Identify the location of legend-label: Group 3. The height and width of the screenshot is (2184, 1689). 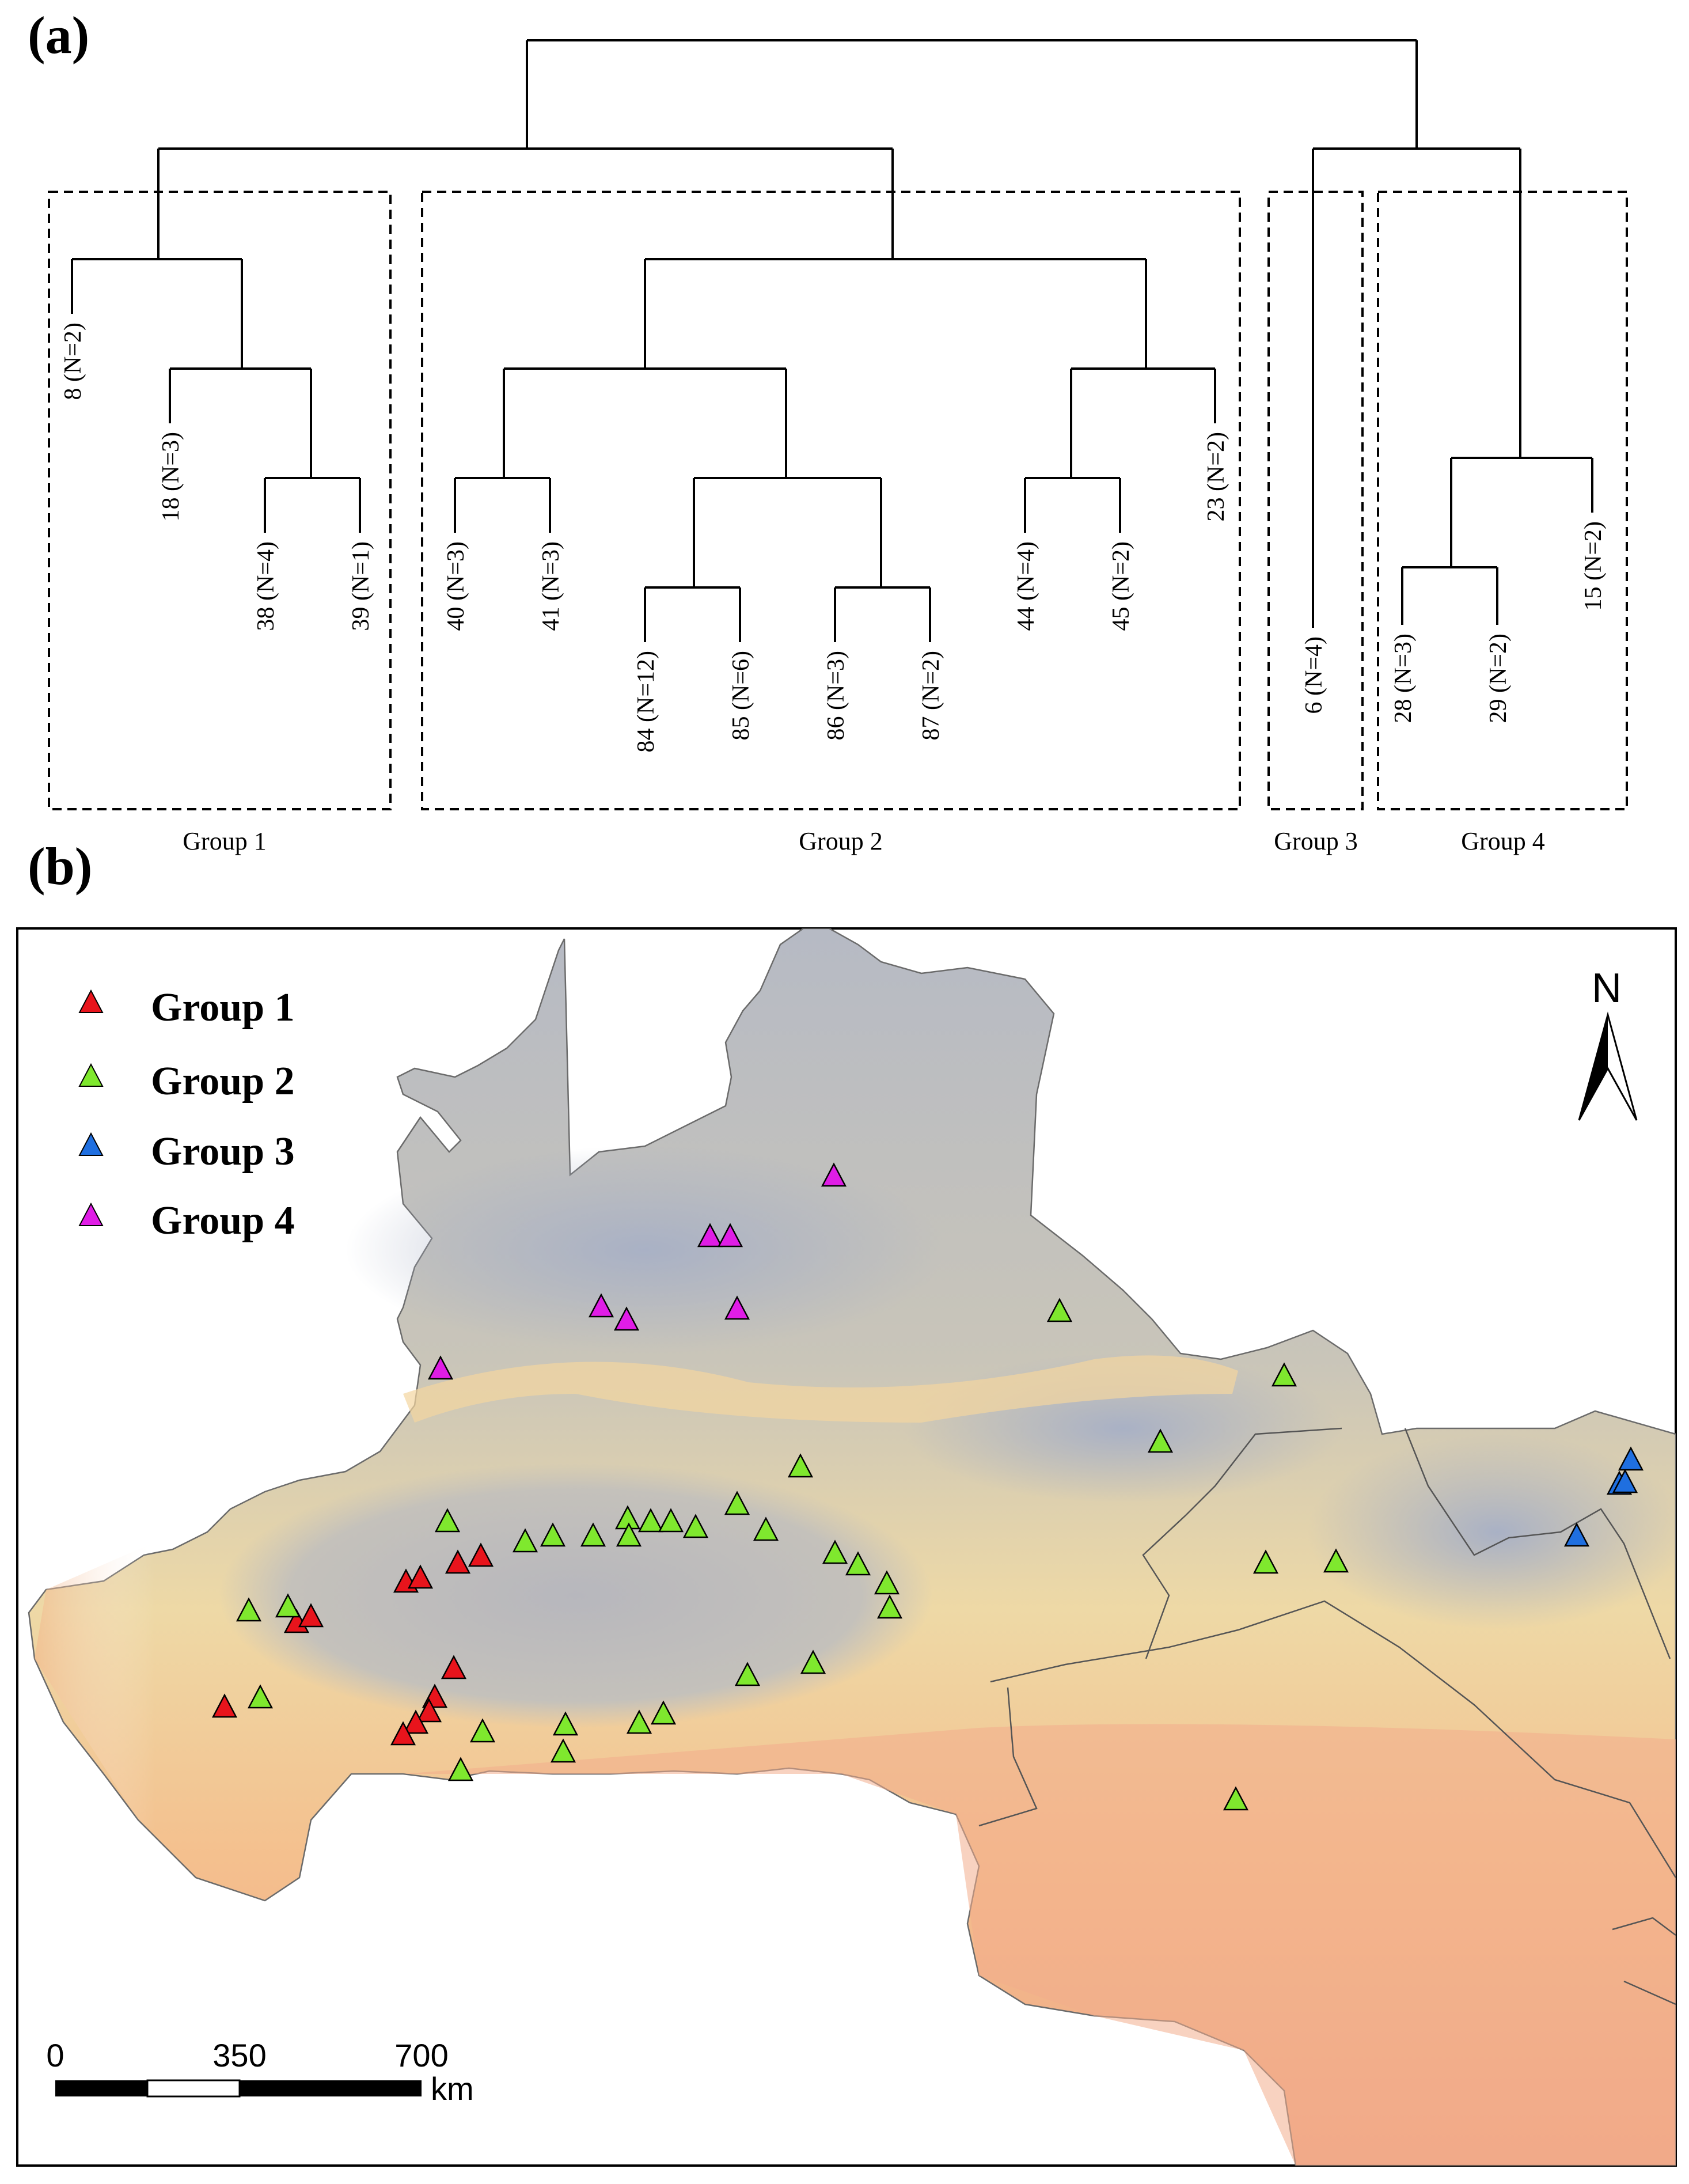
(223, 1151).